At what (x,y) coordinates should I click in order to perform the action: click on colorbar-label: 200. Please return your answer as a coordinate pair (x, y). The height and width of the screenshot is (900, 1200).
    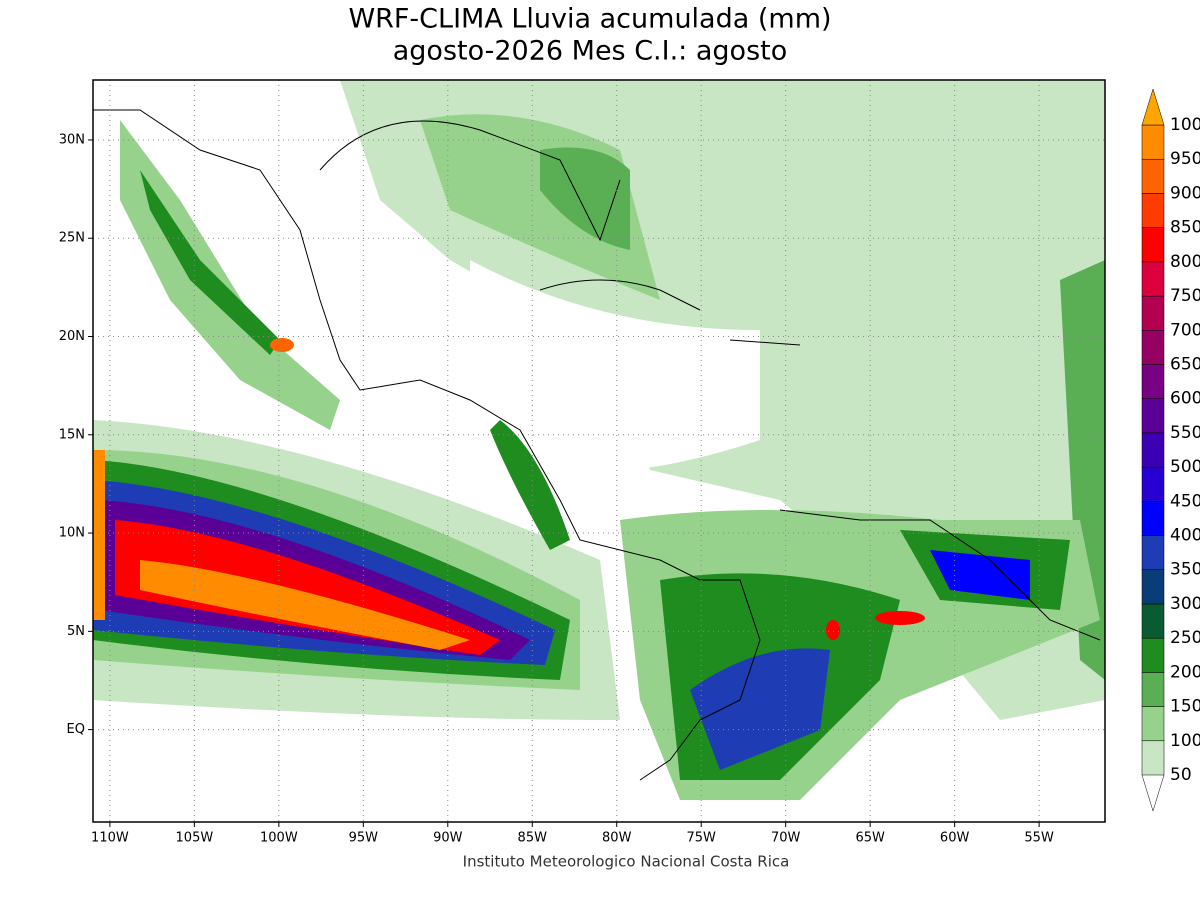
    Looking at the image, I should click on (1185, 672).